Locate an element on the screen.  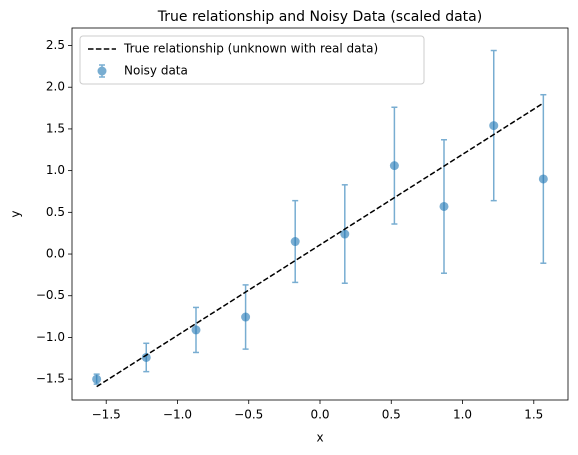
legend-box is located at coordinates (252, 60).